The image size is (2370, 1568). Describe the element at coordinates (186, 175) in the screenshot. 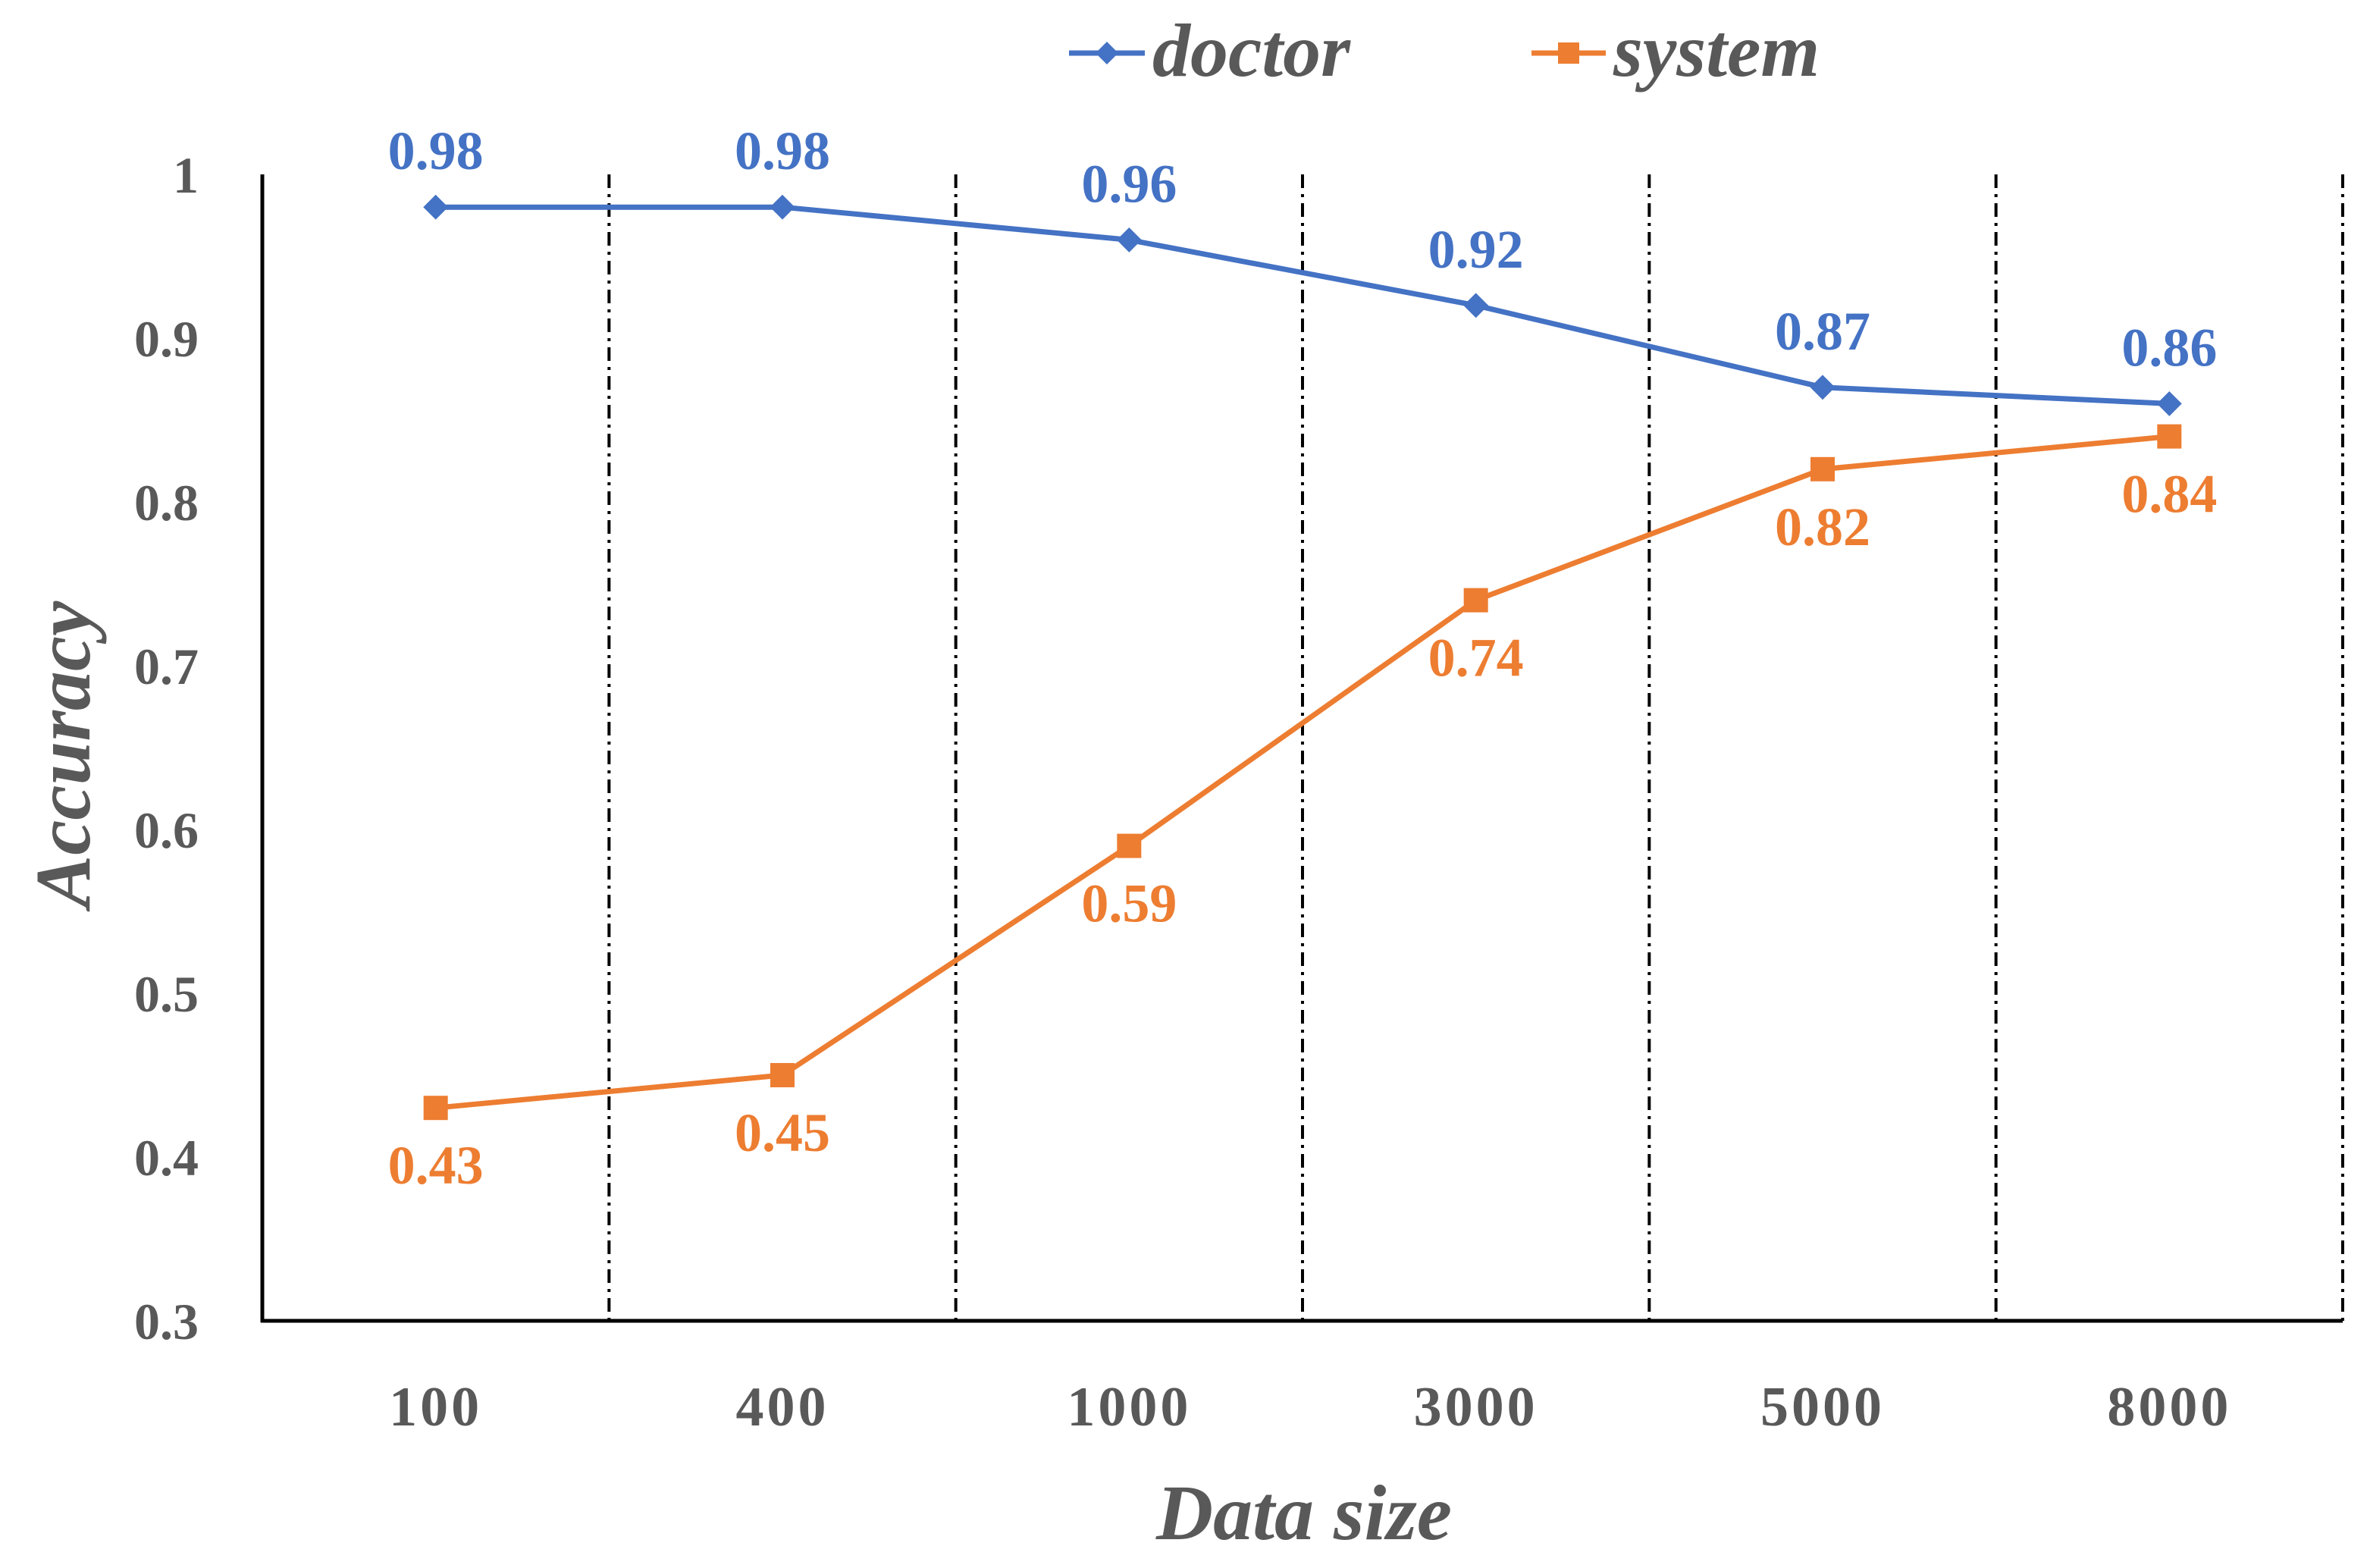

I see `y-tick-label: 1` at that location.